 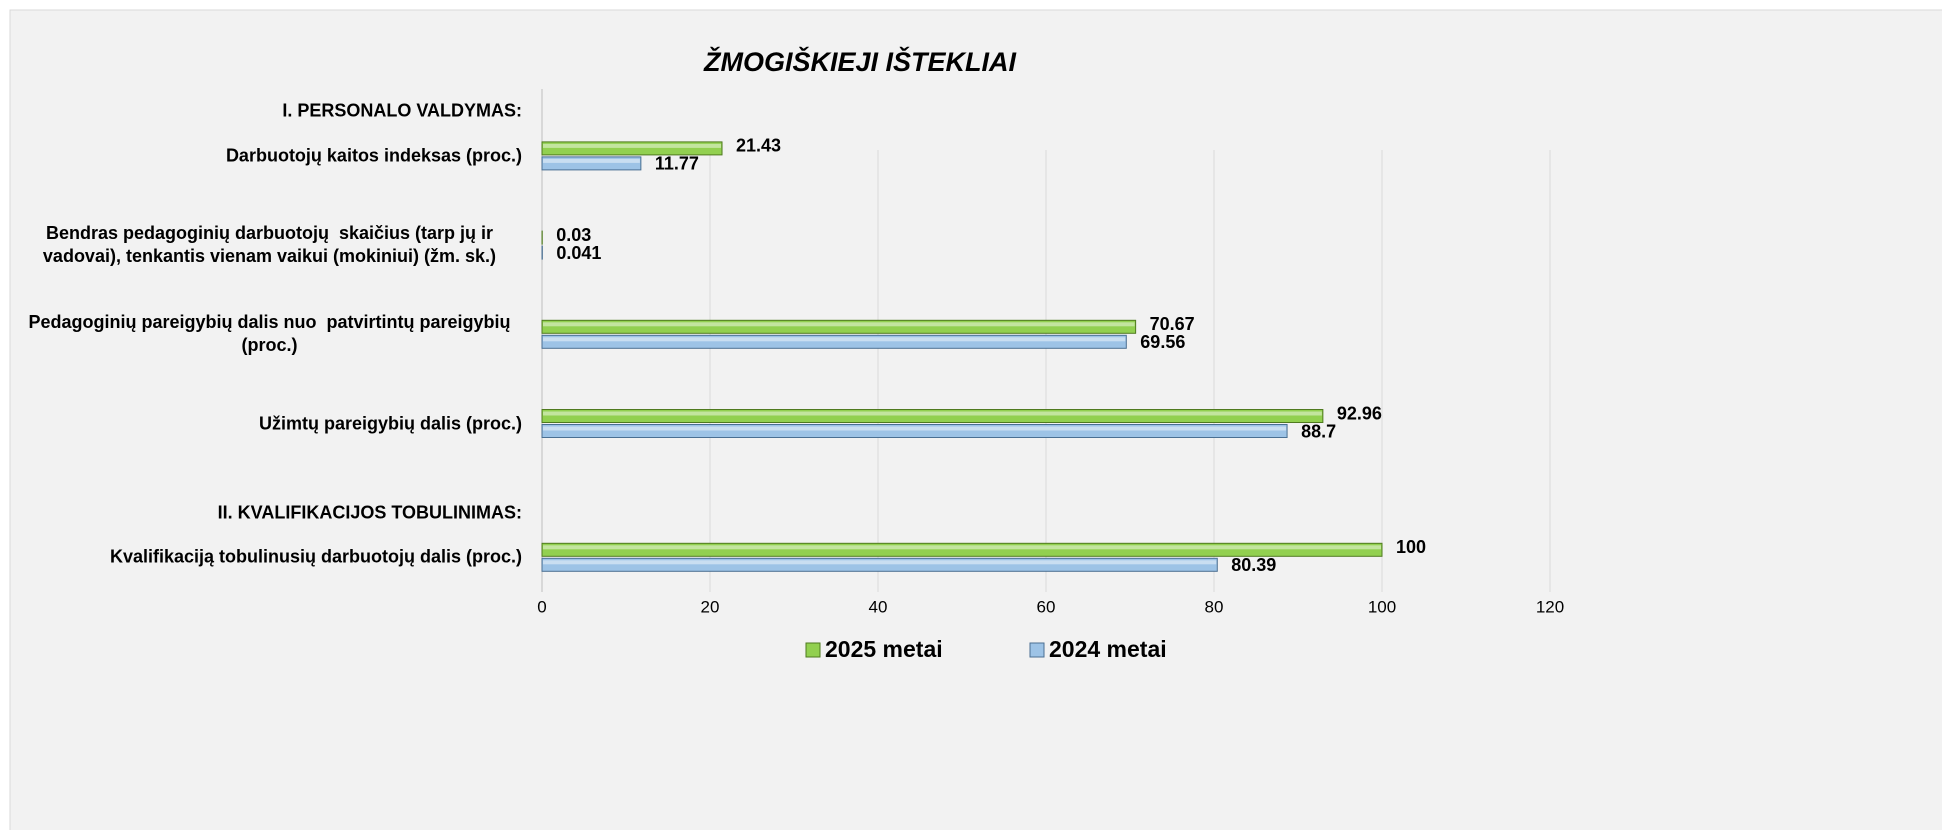 What do you see at coordinates (578, 253) in the screenshot?
I see `value-label: 0.041` at bounding box center [578, 253].